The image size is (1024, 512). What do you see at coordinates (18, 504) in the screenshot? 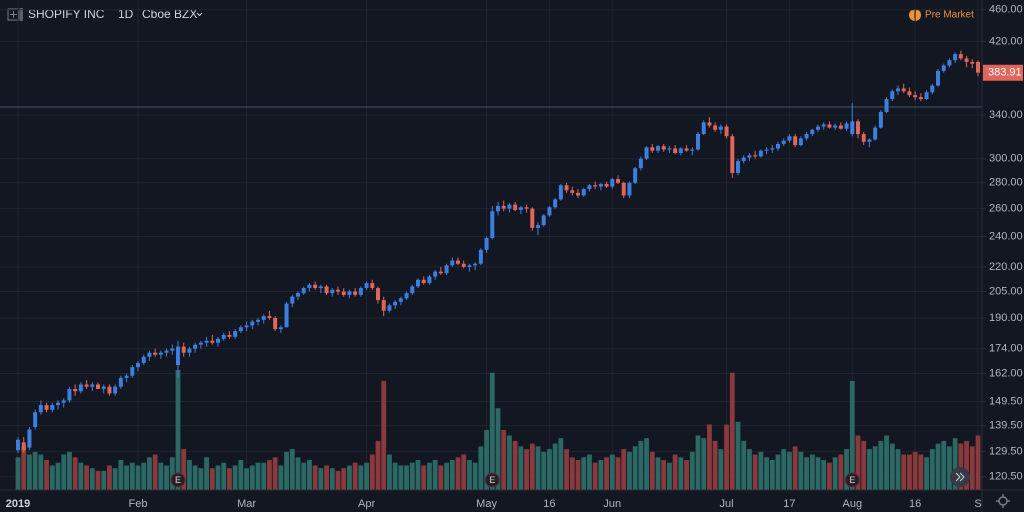
I see `x-tick-label: 2019` at bounding box center [18, 504].